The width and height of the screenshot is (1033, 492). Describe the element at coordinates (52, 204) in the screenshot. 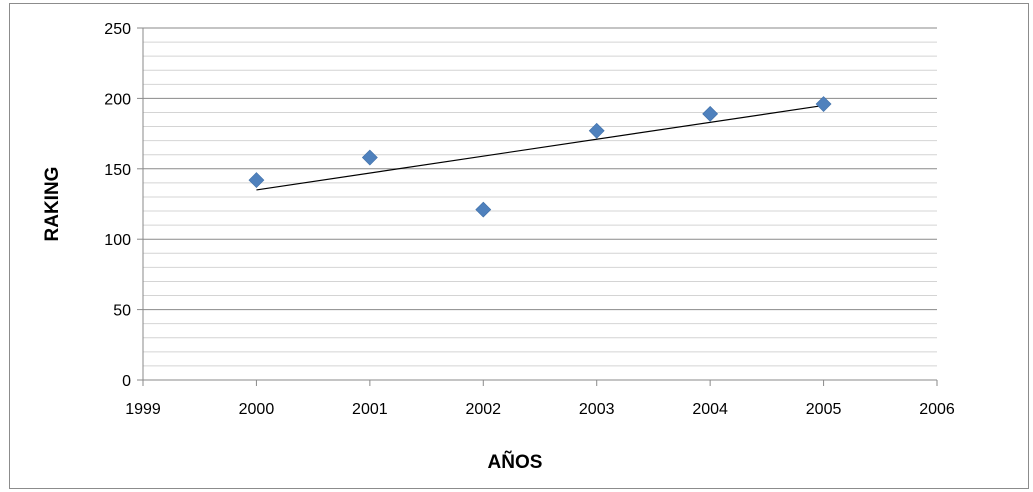

I see `y-axis-title: RAKING` at that location.